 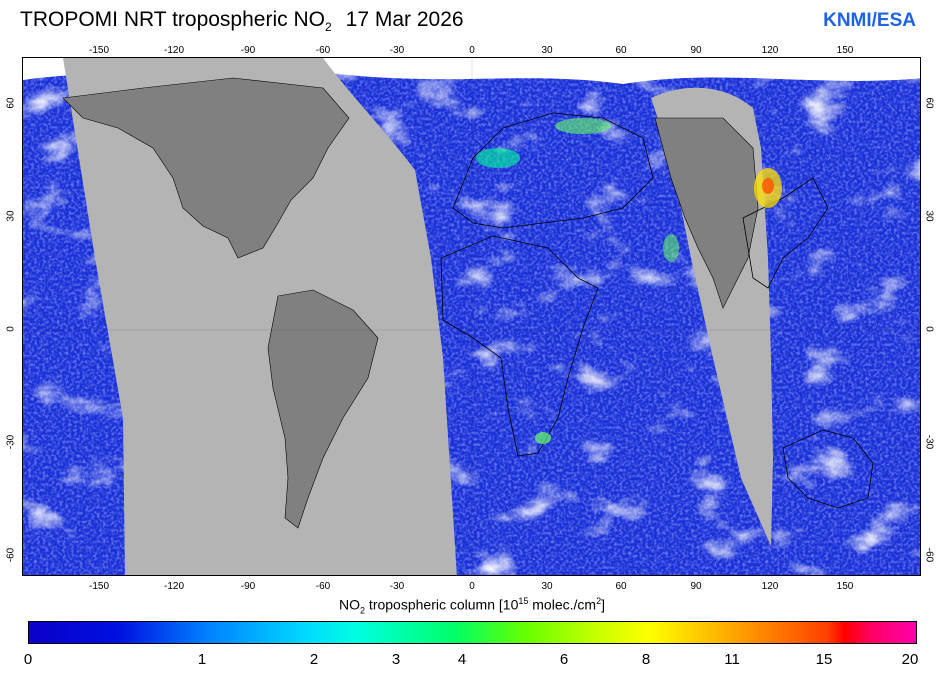 I want to click on title-subscript: 2, so click(x=328, y=27).